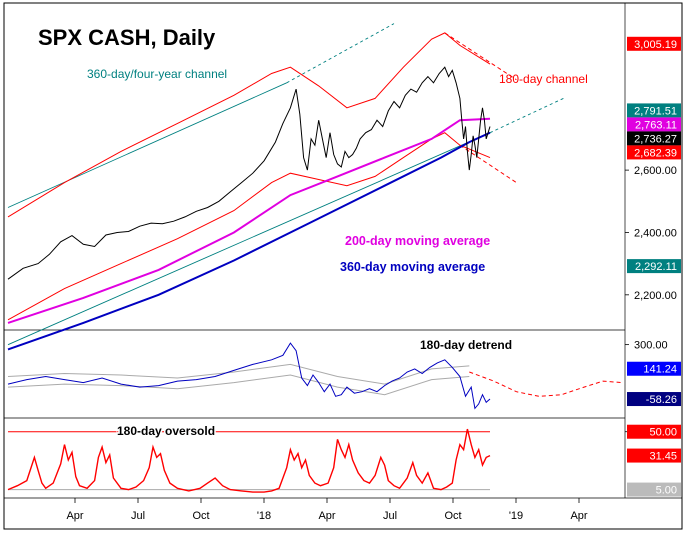 The image size is (685, 538). I want to click on price-tag-label: 2,791.51, so click(655, 111).